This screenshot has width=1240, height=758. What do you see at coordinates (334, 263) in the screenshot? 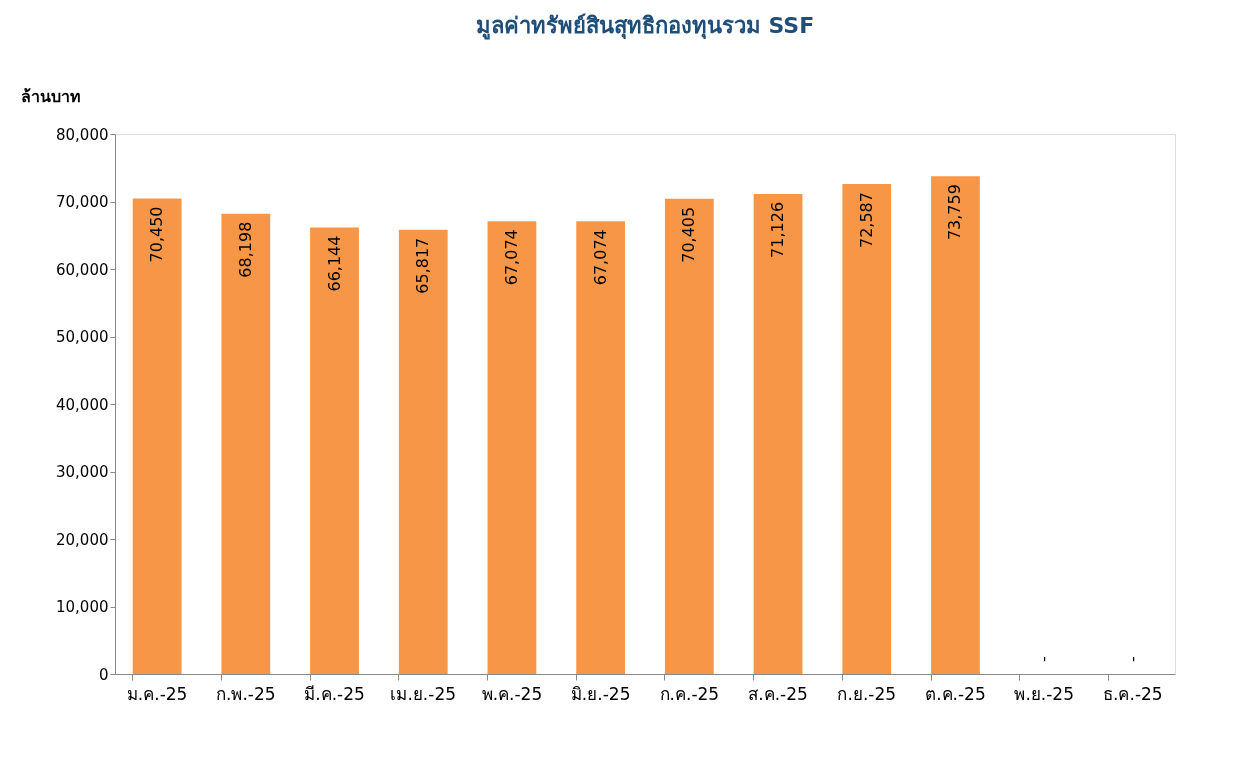
I see `data-label: 66,144` at bounding box center [334, 263].